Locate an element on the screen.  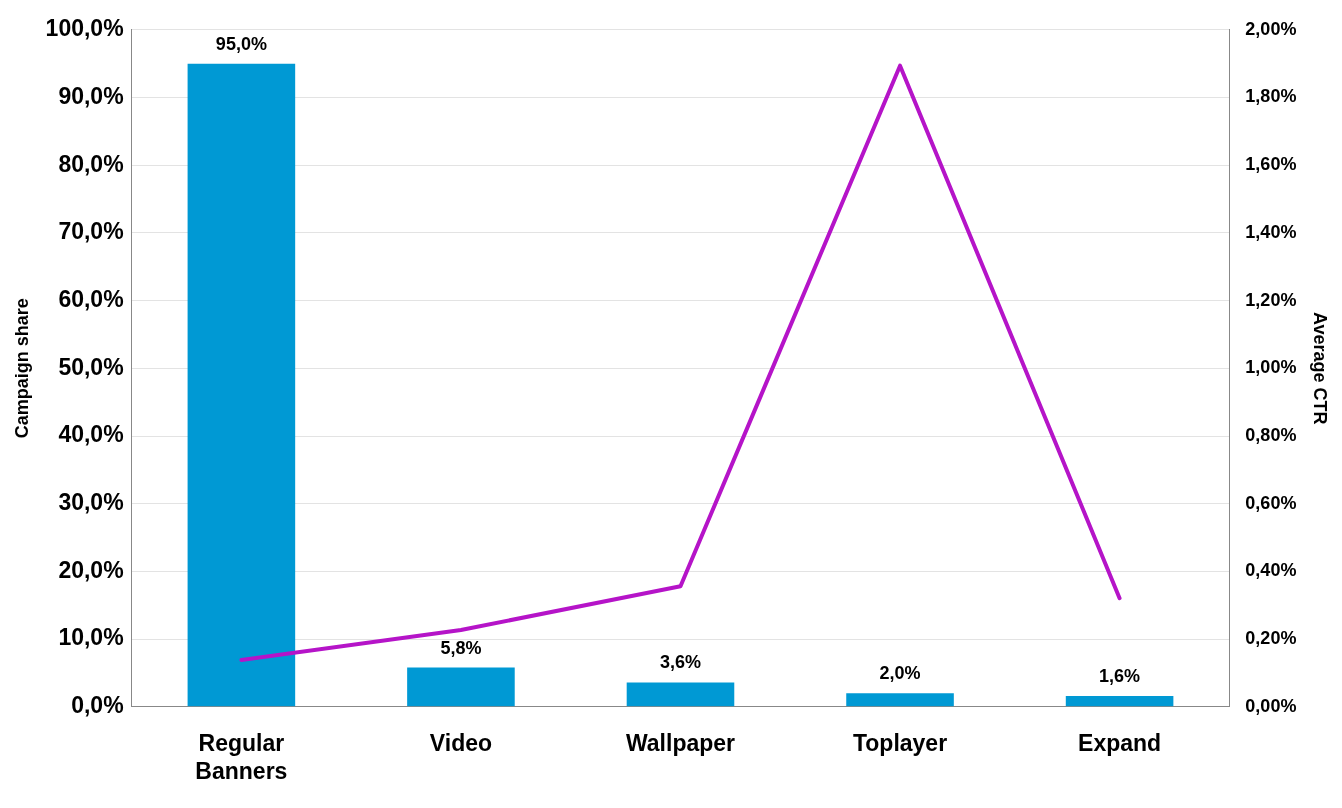
y2-tick-label: 1,60% is located at coordinates (1271, 164).